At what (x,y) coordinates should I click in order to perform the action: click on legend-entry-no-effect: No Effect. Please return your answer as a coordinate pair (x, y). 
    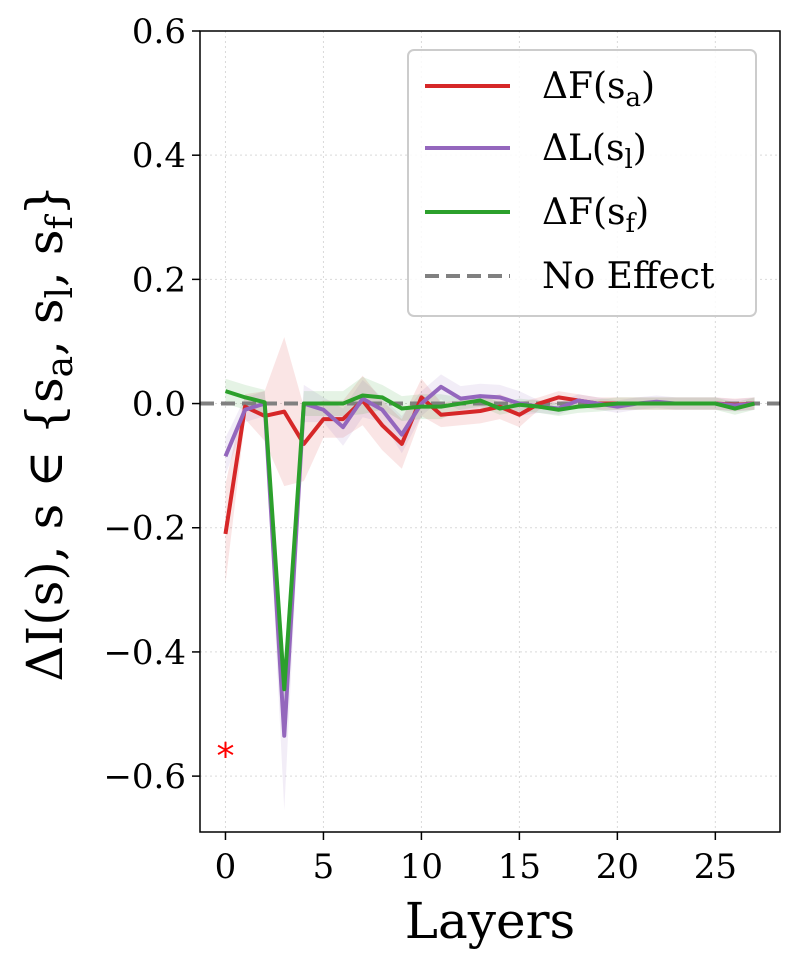
    Looking at the image, I should click on (570, 276).